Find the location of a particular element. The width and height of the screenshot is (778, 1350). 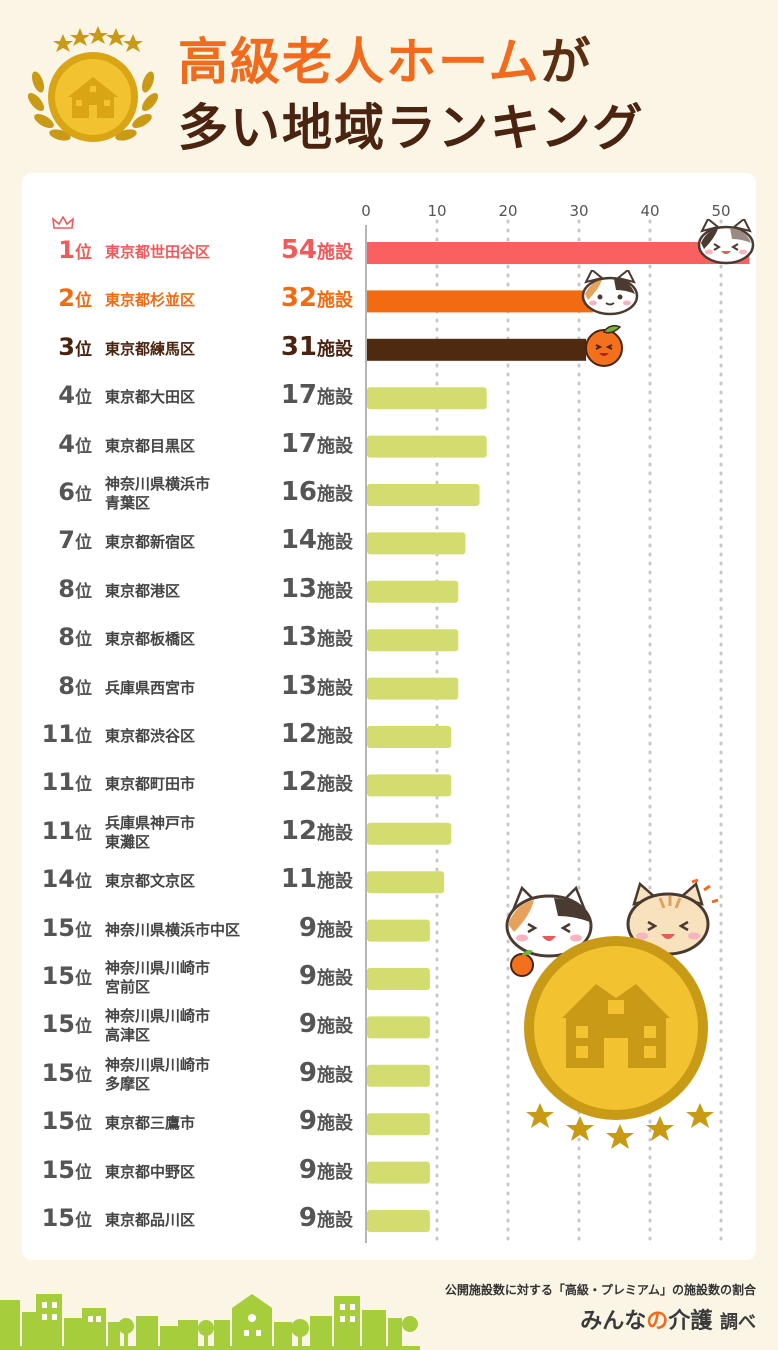

x-tick-label: 20 is located at coordinates (507, 211).